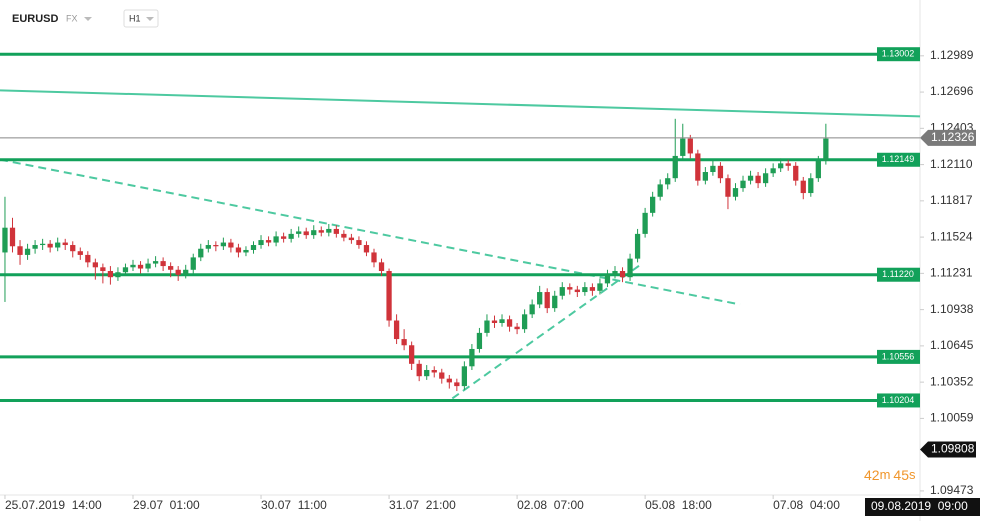  Describe the element at coordinates (953, 449) in the screenshot. I see `low-marker-label: 1.09808` at that location.